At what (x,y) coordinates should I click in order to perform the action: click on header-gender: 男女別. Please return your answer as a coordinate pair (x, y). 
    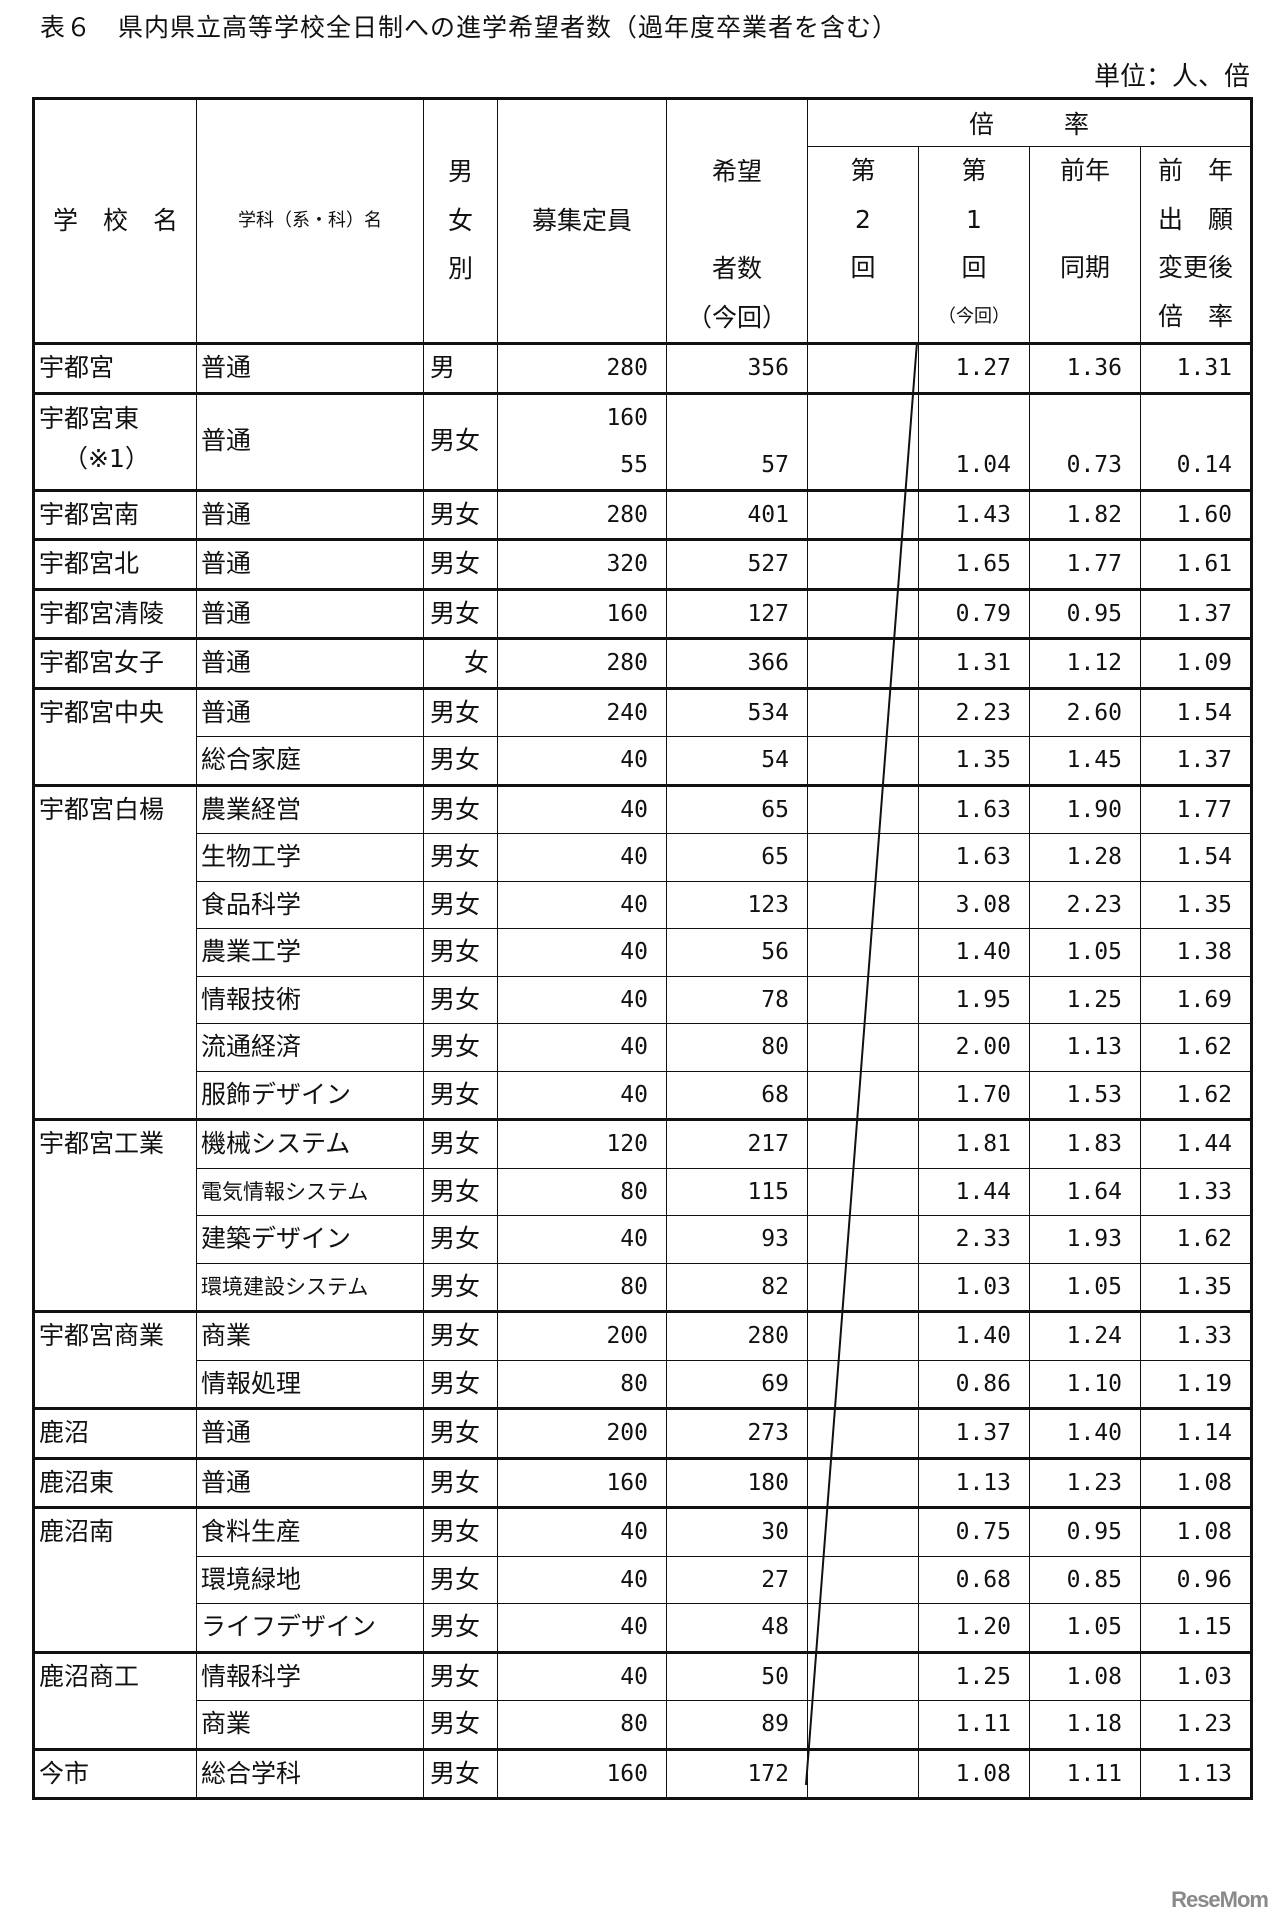
    Looking at the image, I should click on (460, 221).